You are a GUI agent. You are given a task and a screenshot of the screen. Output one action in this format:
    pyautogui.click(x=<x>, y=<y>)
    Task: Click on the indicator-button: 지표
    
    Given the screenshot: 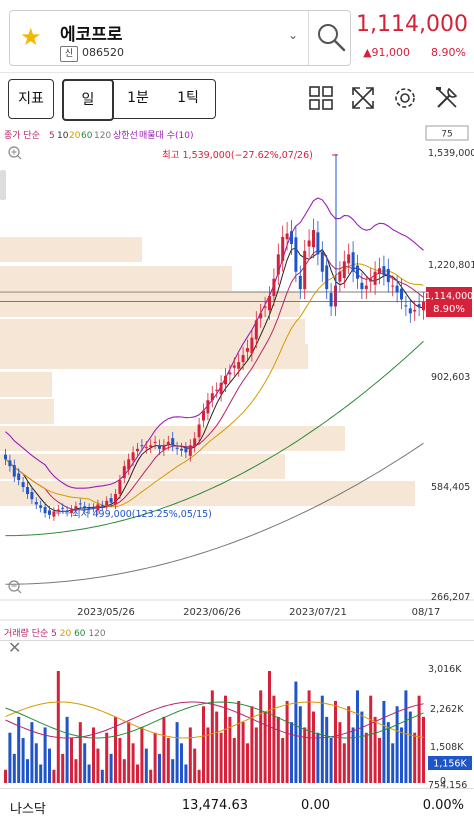 What is the action you would take?
    pyautogui.click(x=31, y=99)
    